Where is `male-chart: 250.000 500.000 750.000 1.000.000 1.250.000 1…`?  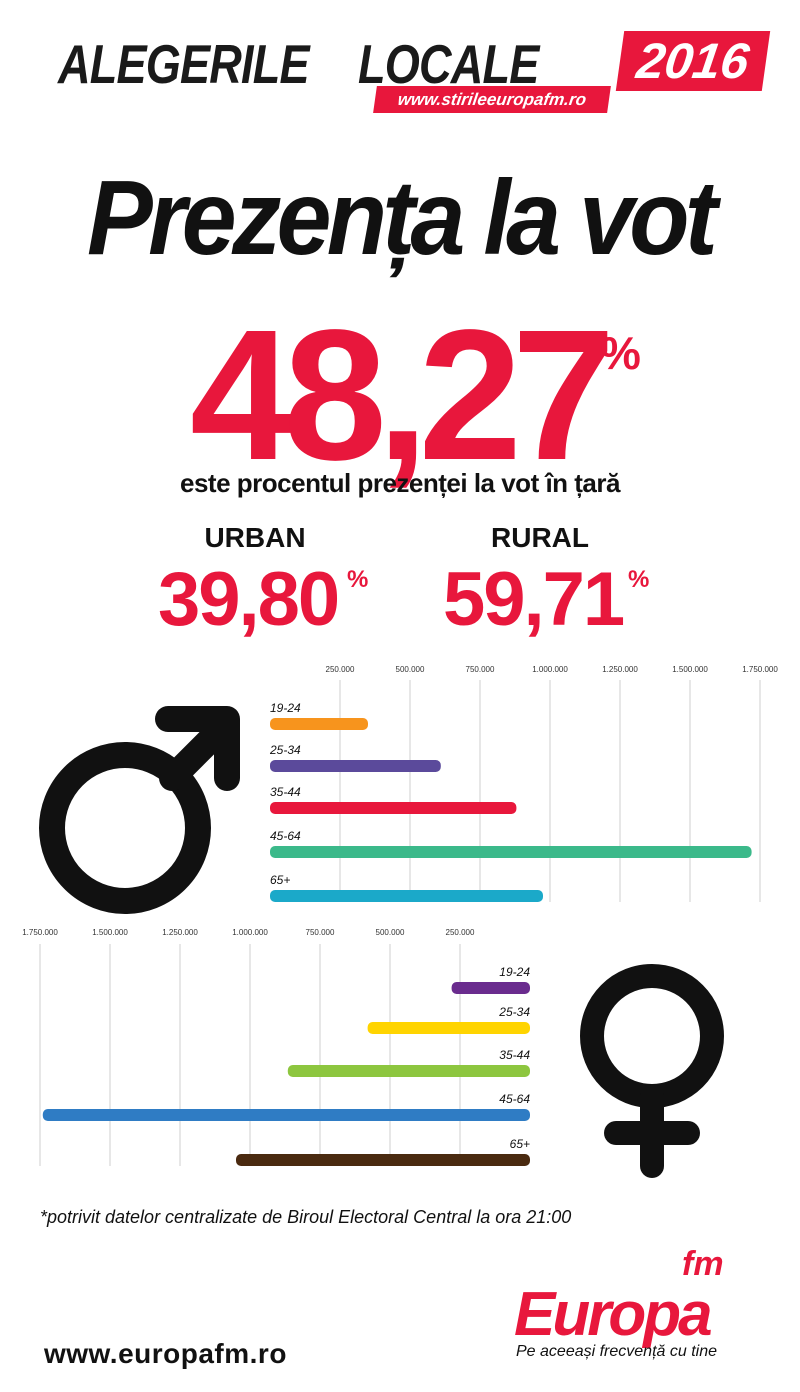
male-chart: 250.000 500.000 750.000 1.000.000 1.250.000 1… is located at coordinates (523, 783).